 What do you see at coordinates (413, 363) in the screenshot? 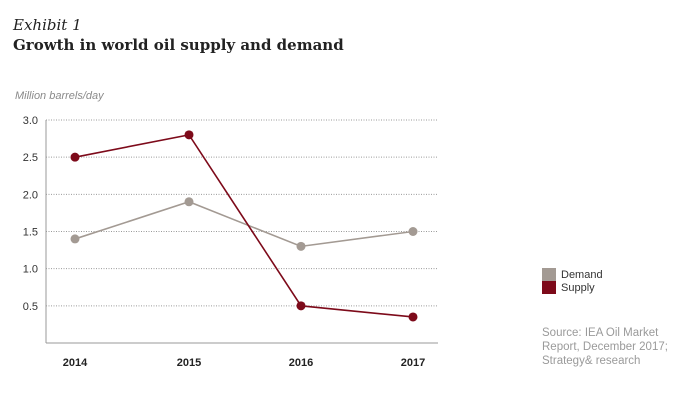
I see `x-tick-label: 2017` at bounding box center [413, 363].